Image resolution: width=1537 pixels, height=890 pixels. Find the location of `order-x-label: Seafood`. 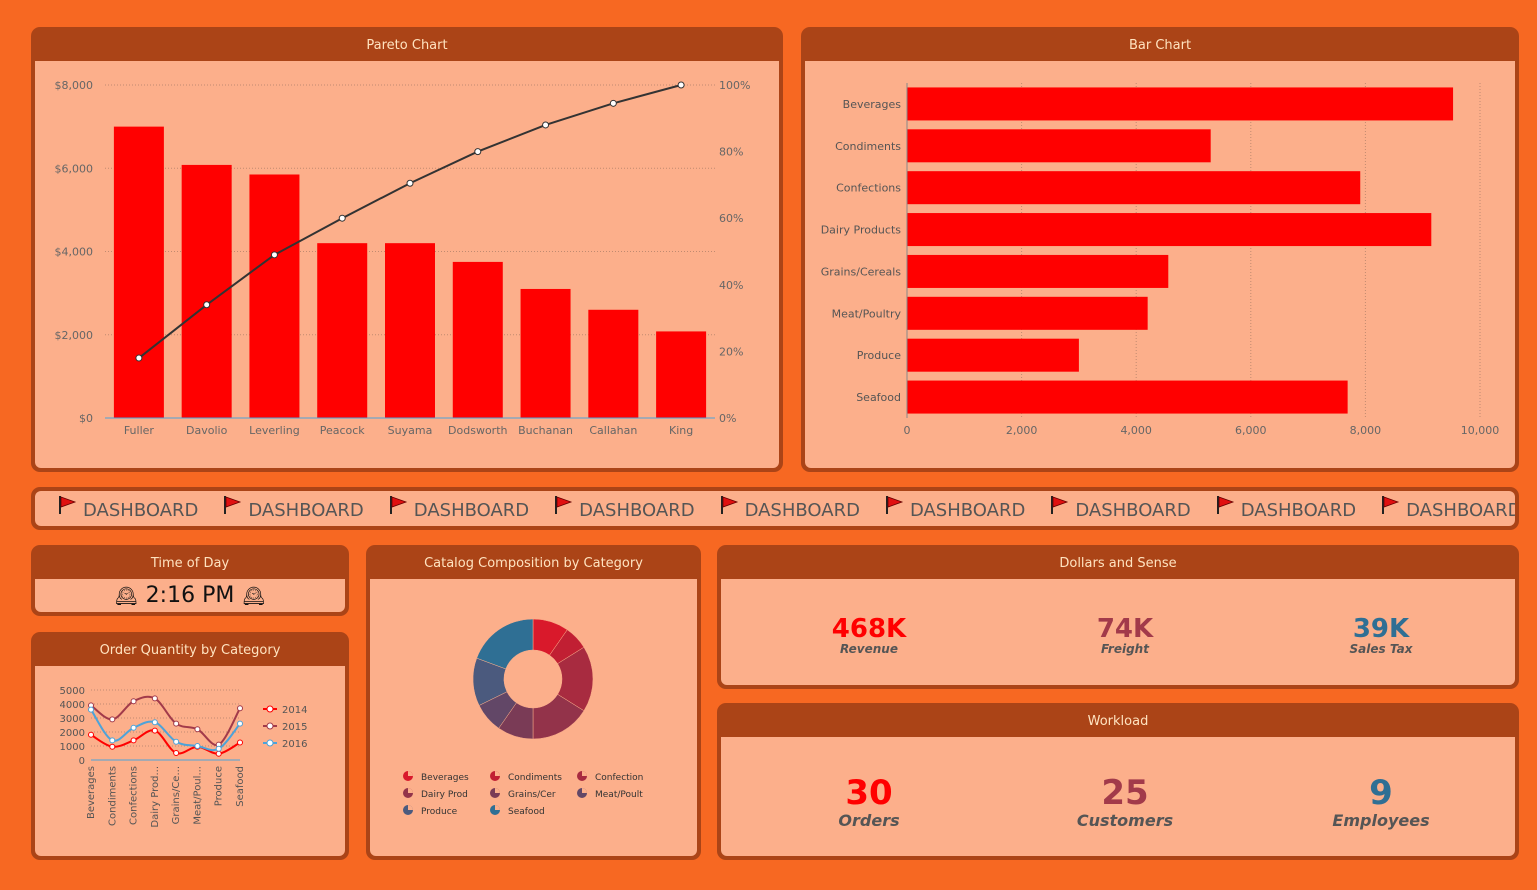

order-x-label: Seafood is located at coordinates (240, 786).